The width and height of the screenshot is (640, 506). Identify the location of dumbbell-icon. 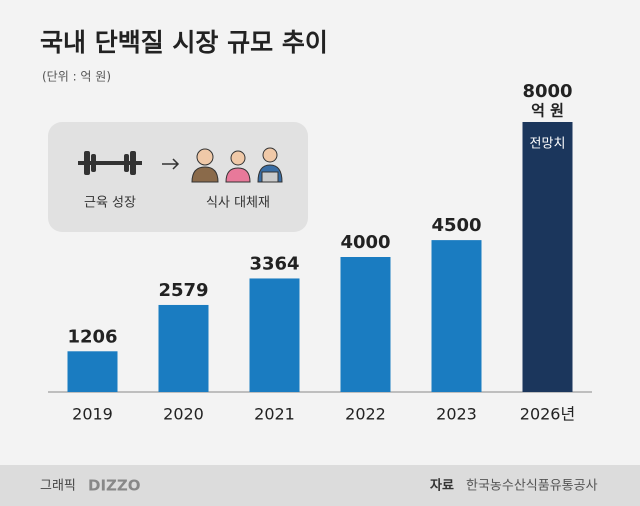
(110, 163).